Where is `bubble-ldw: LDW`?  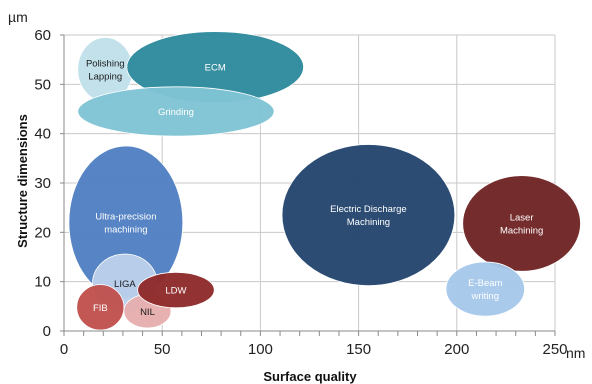 bubble-ldw: LDW is located at coordinates (176, 290).